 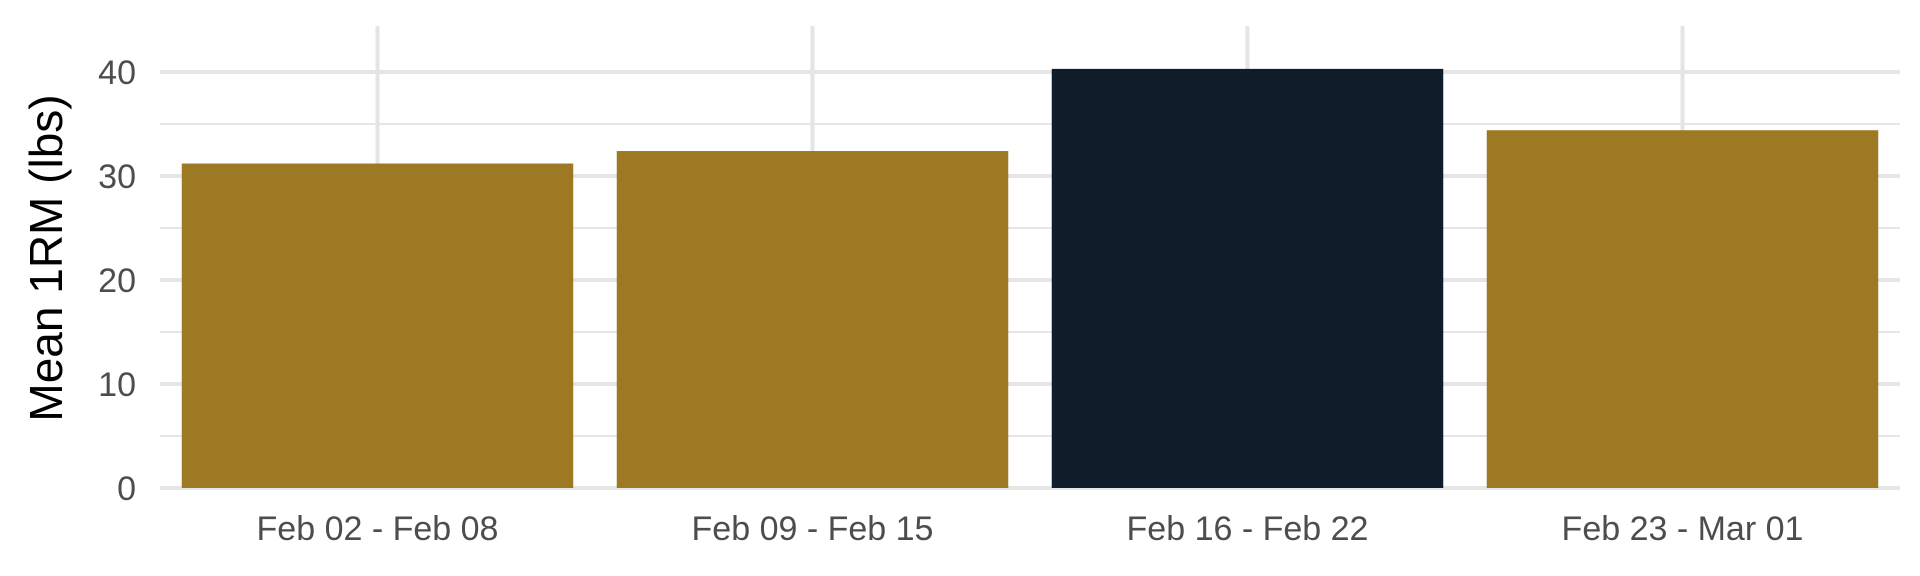 I want to click on y-axis-title: Mean 1RM (lbs), so click(x=46, y=257).